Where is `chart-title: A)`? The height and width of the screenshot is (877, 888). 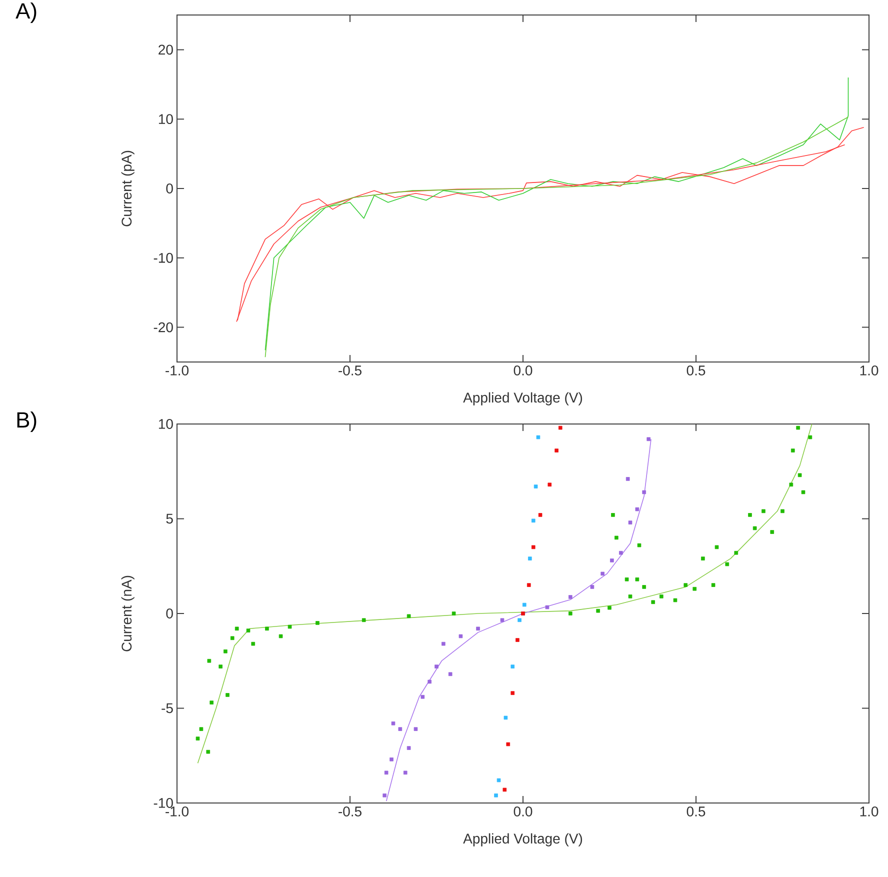
chart-title: A) is located at coordinates (26, 13).